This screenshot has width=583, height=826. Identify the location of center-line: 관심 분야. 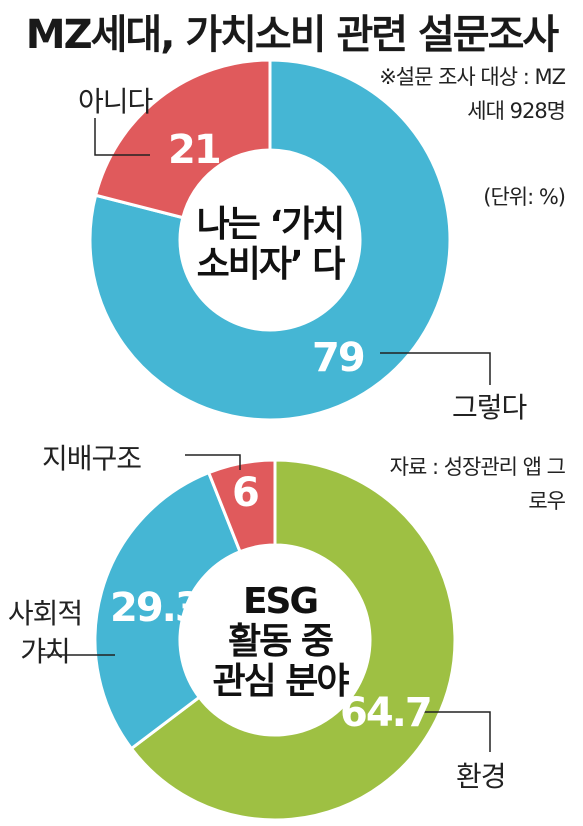
(280, 681).